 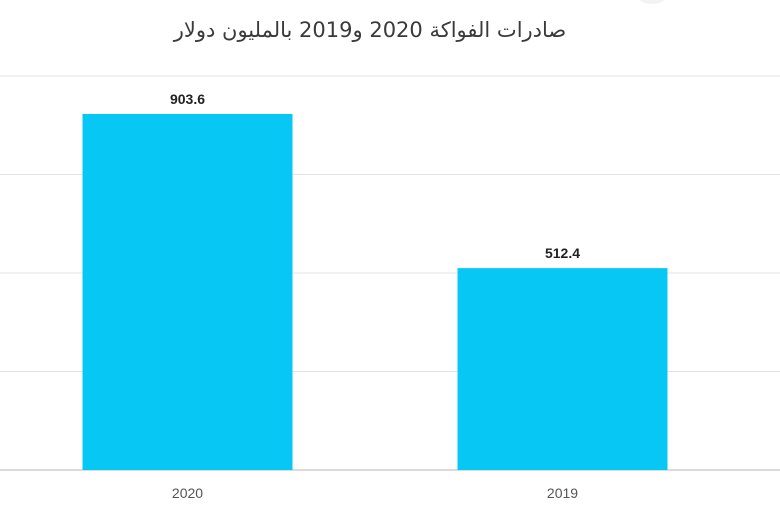 I want to click on x-tick-label-2020: 2020, so click(x=187, y=493).